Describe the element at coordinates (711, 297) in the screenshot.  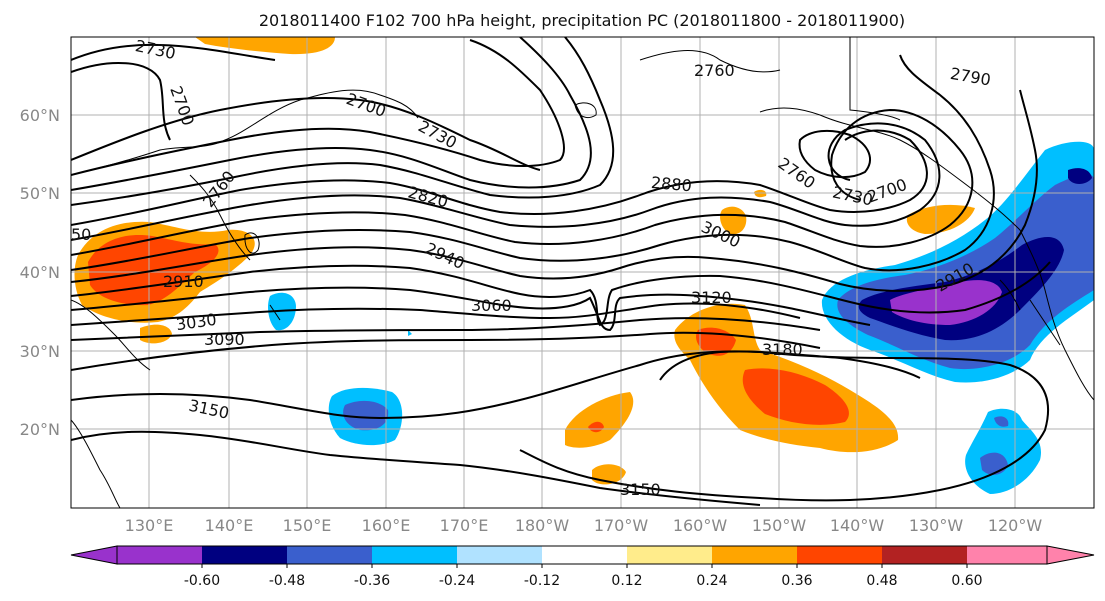
I see `contour-label: 3120` at that location.